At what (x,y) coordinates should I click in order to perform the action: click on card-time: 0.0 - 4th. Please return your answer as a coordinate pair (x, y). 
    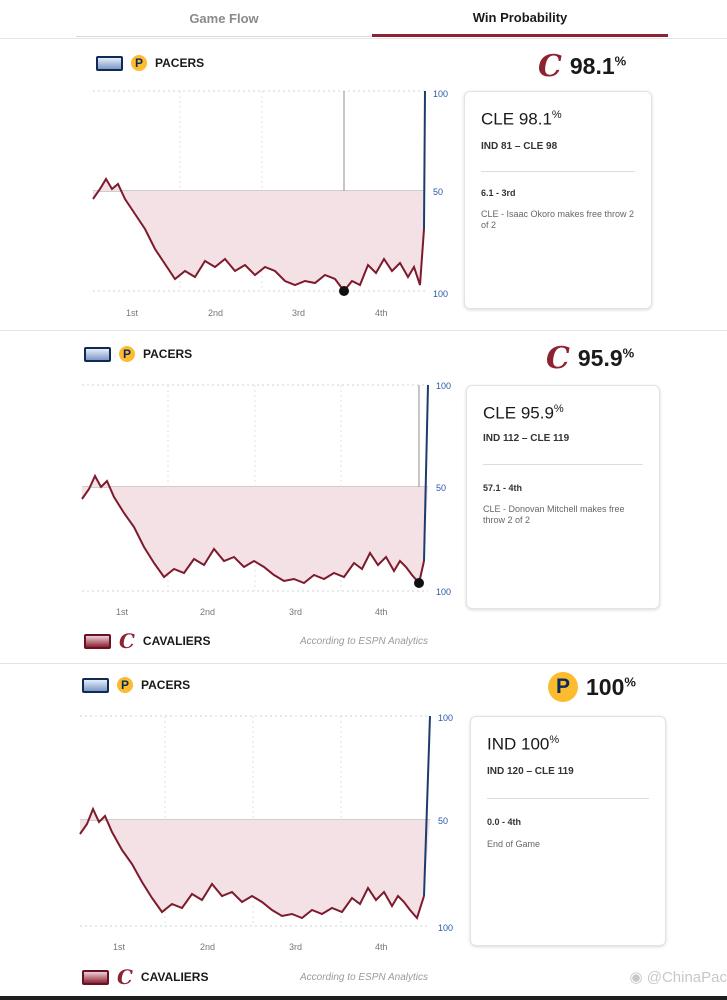
    Looking at the image, I should click on (504, 822).